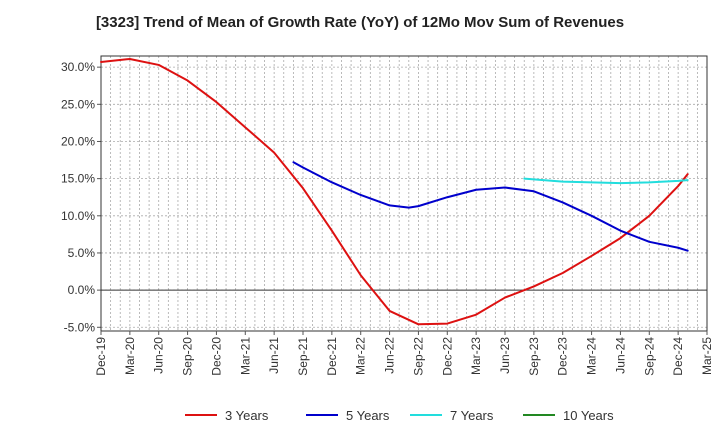  What do you see at coordinates (80, 327) in the screenshot?
I see `y-tick-label: -5.0%` at bounding box center [80, 327].